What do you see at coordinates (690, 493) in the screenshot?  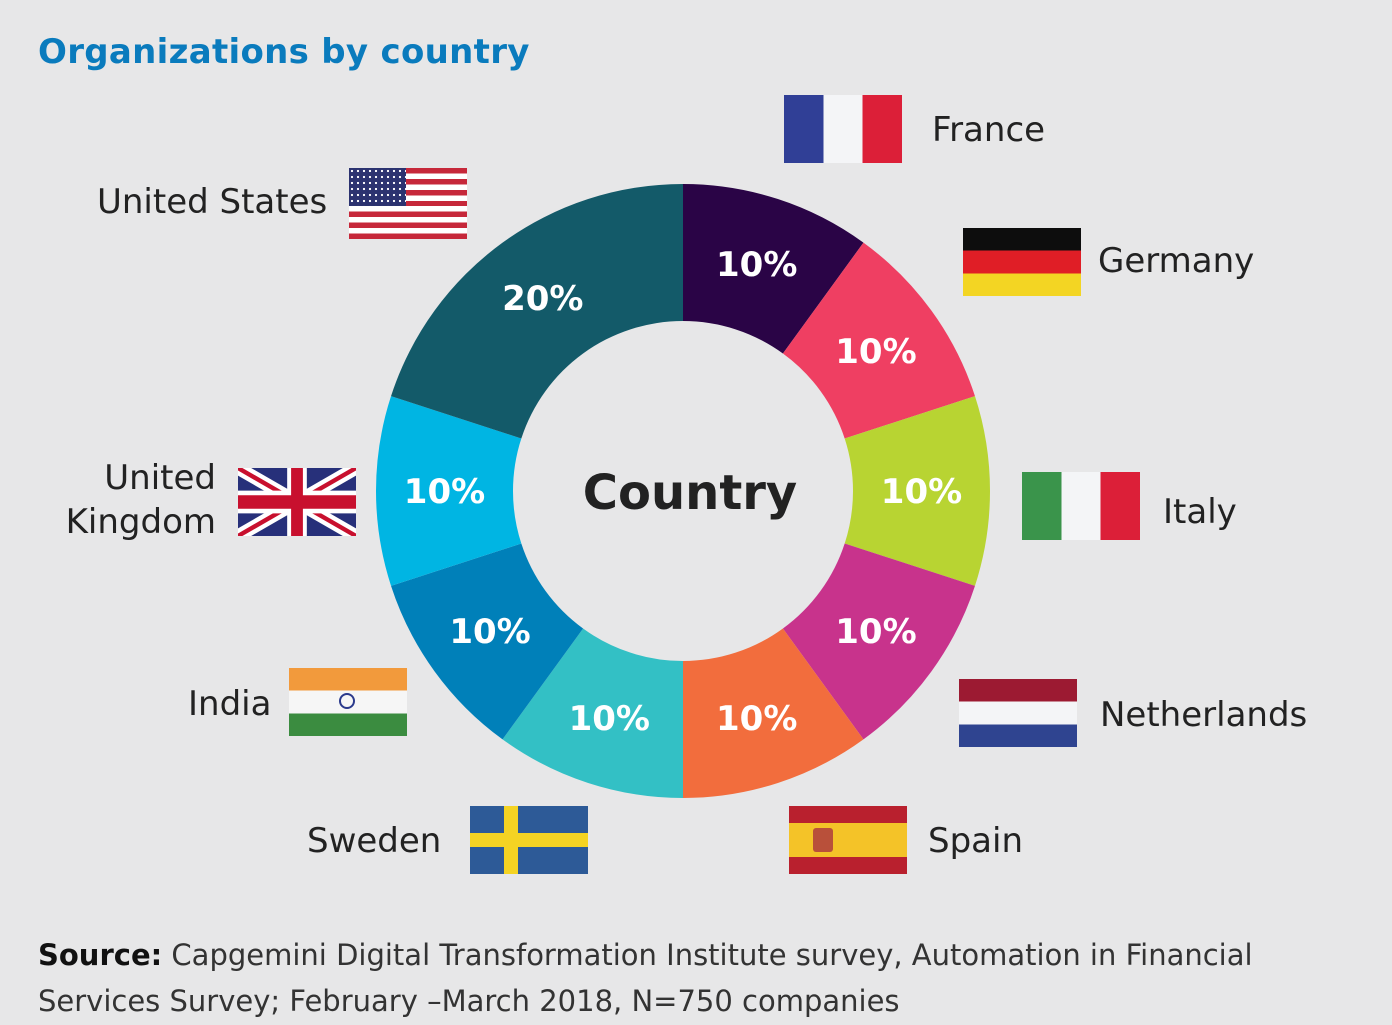 I see `center-label: Country` at bounding box center [690, 493].